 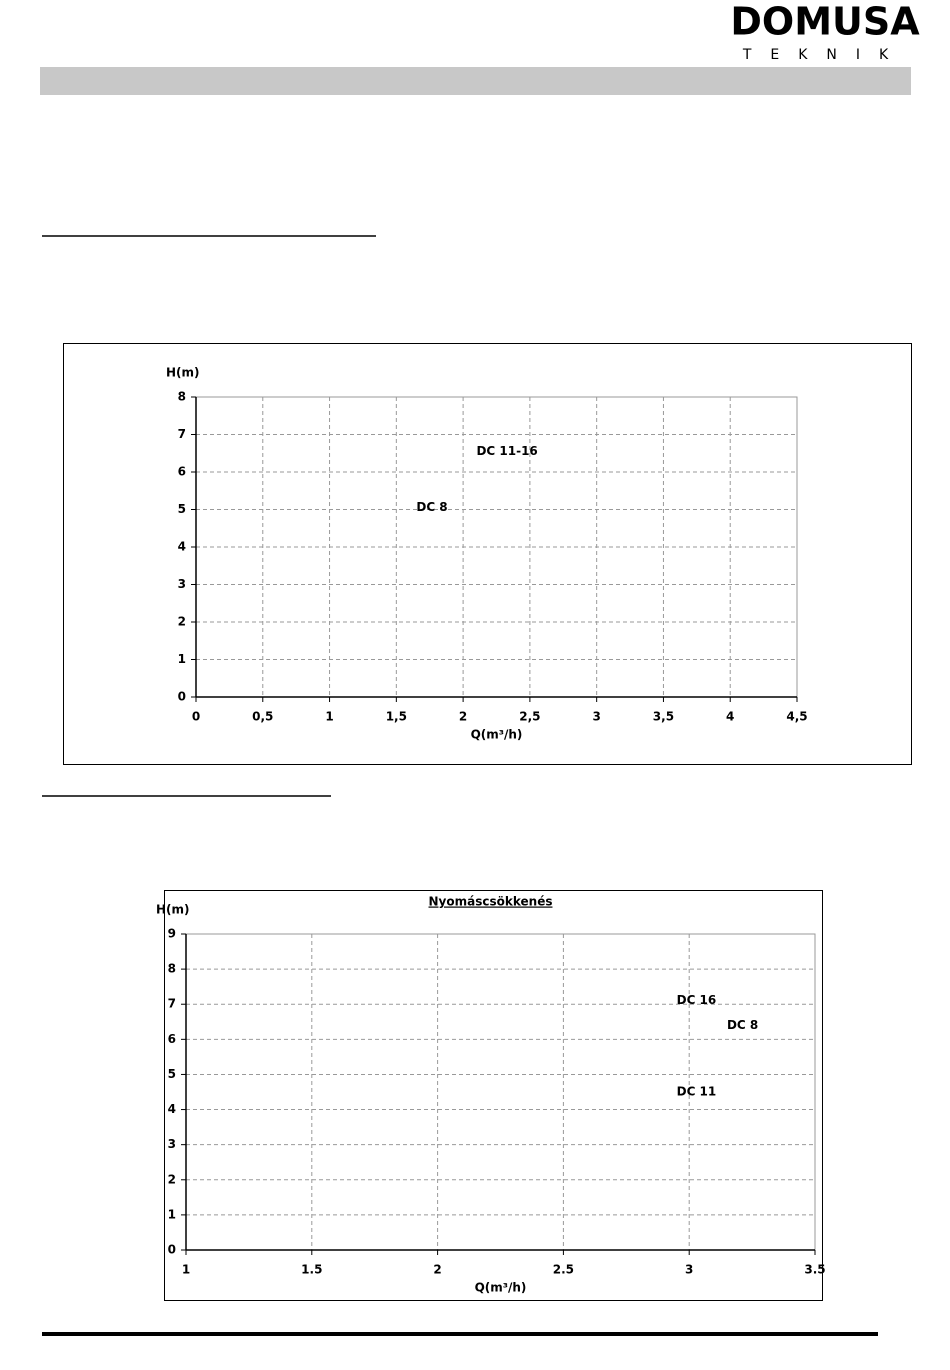 I want to click on x-tick-label: 4, so click(x=730, y=717).